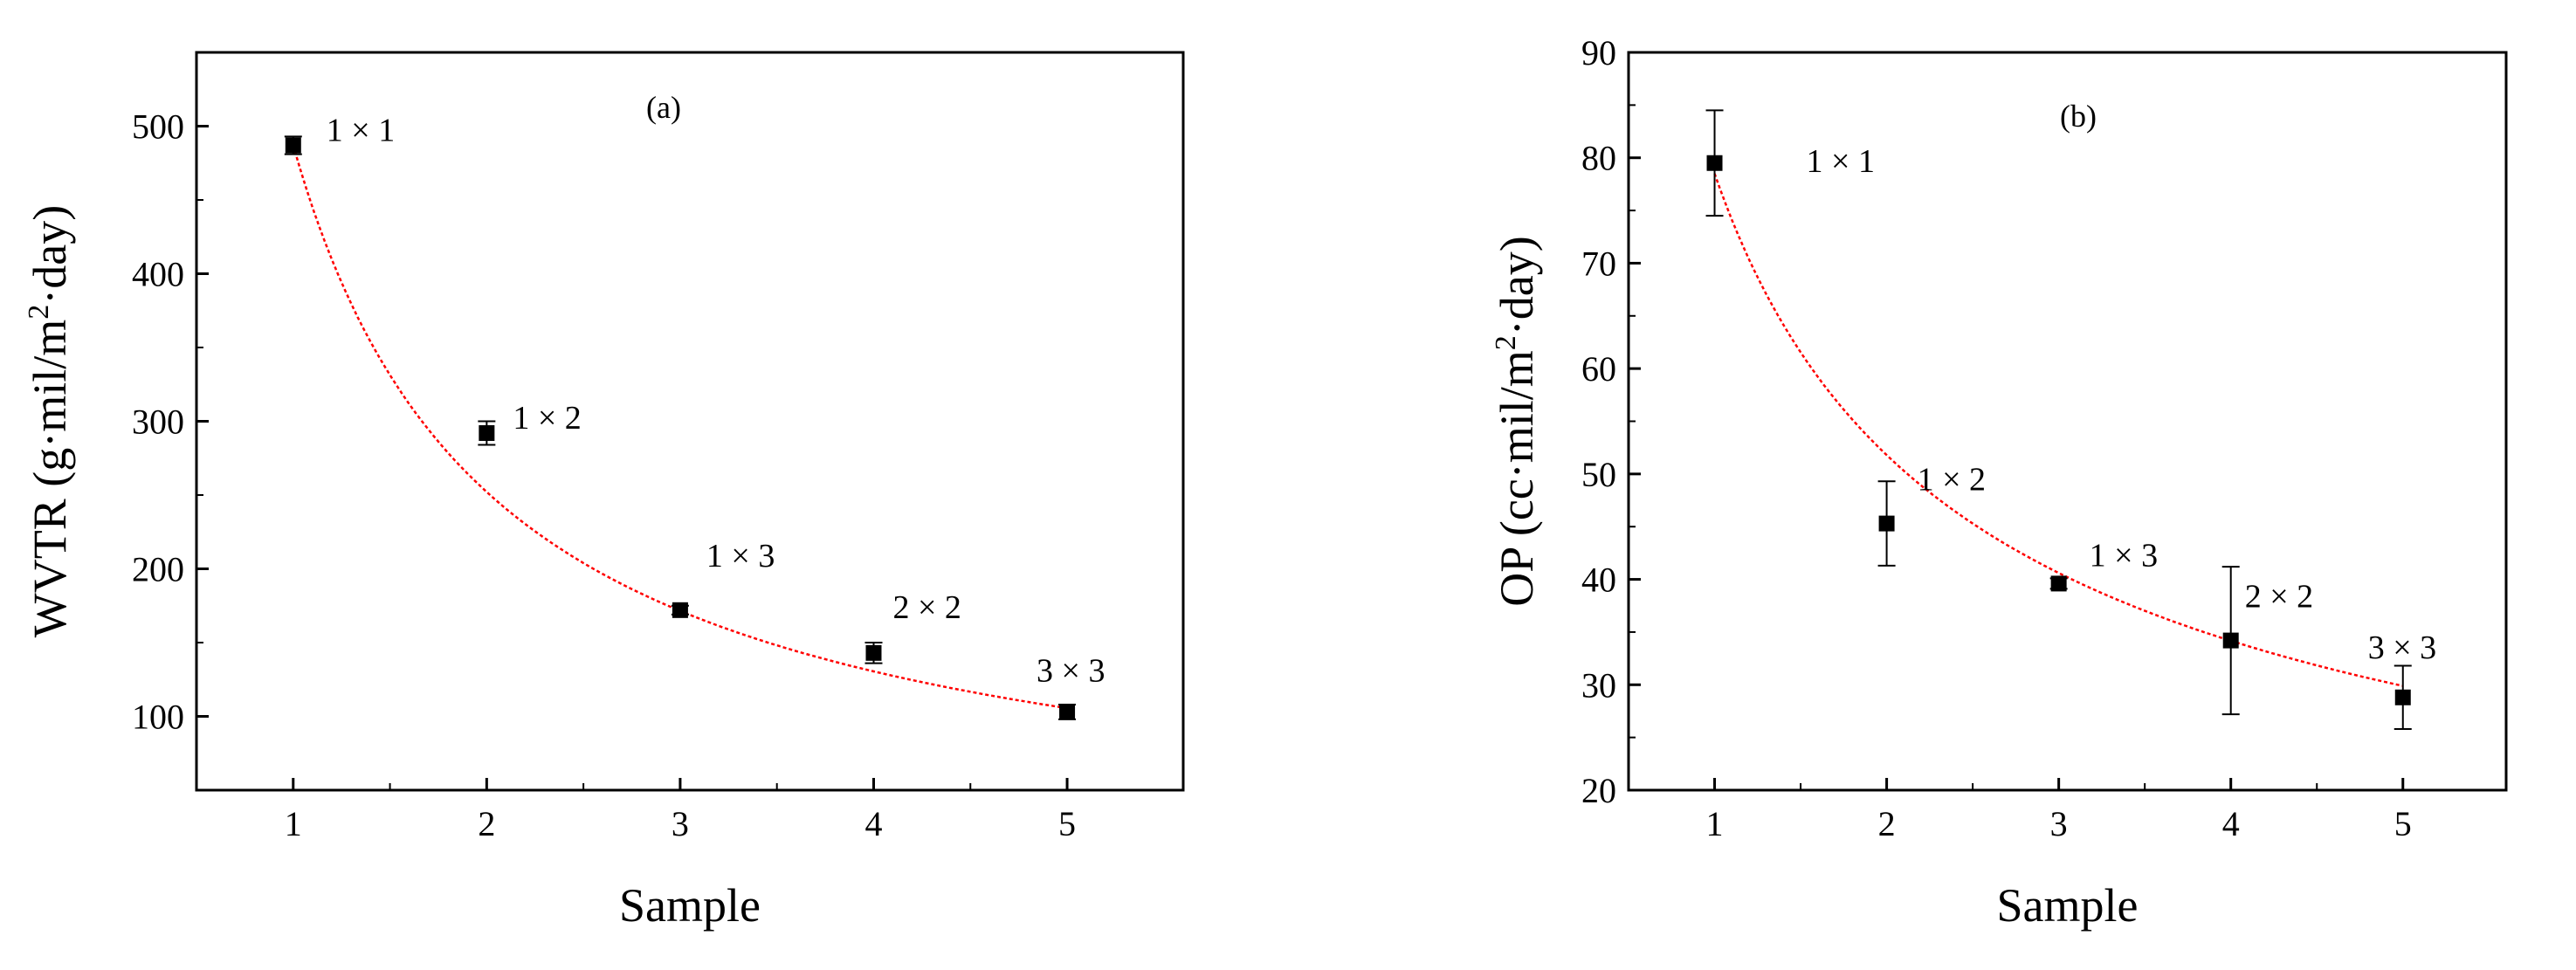 The width and height of the screenshot is (2576, 970). What do you see at coordinates (1517, 478) in the screenshot?
I see `chart-b-y-axis-title-main: OP (cc·mil/m` at bounding box center [1517, 478].